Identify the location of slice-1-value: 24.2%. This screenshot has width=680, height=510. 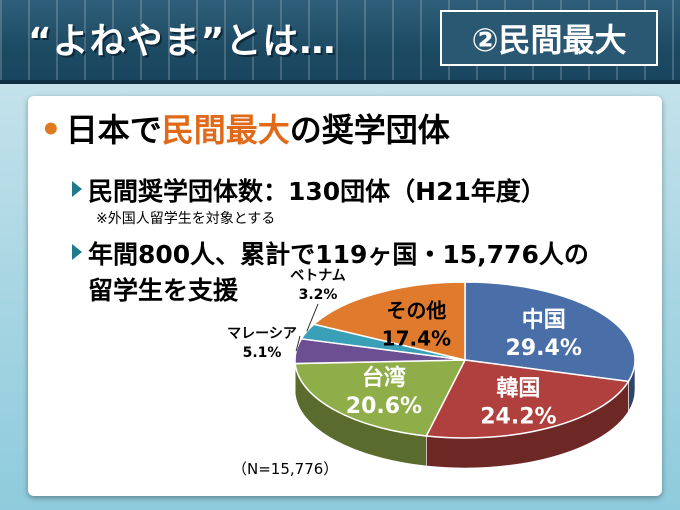
(518, 417).